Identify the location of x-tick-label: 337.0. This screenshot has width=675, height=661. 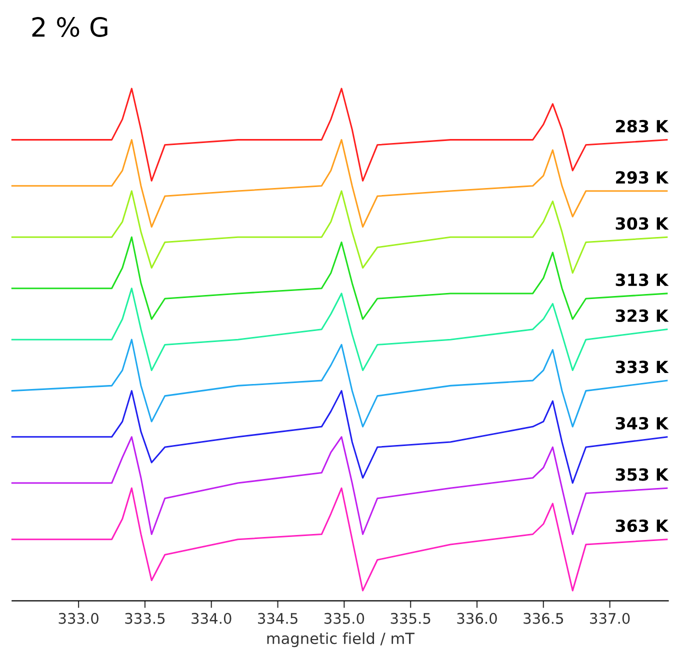
(610, 618).